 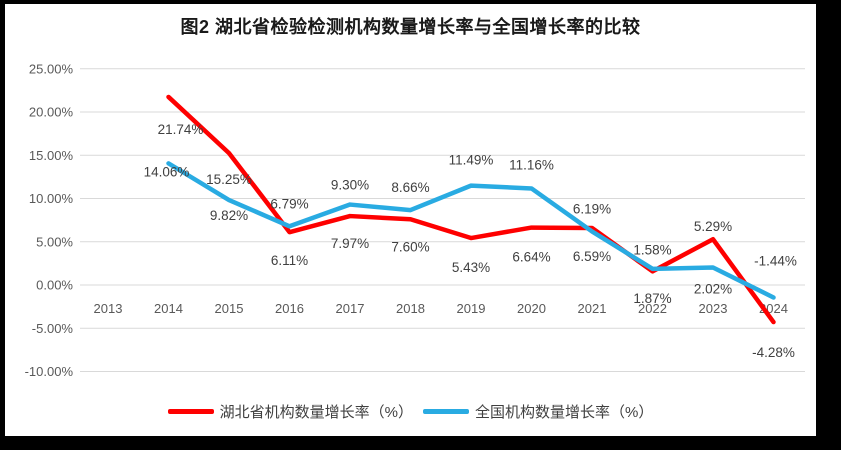 What do you see at coordinates (229, 308) in the screenshot?
I see `x-axis-year-label: 2015` at bounding box center [229, 308].